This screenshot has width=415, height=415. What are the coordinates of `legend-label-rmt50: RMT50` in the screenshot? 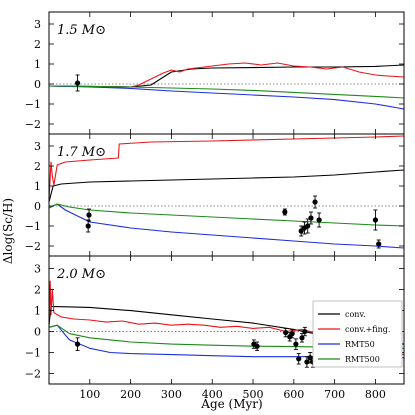 It's located at (360, 344).